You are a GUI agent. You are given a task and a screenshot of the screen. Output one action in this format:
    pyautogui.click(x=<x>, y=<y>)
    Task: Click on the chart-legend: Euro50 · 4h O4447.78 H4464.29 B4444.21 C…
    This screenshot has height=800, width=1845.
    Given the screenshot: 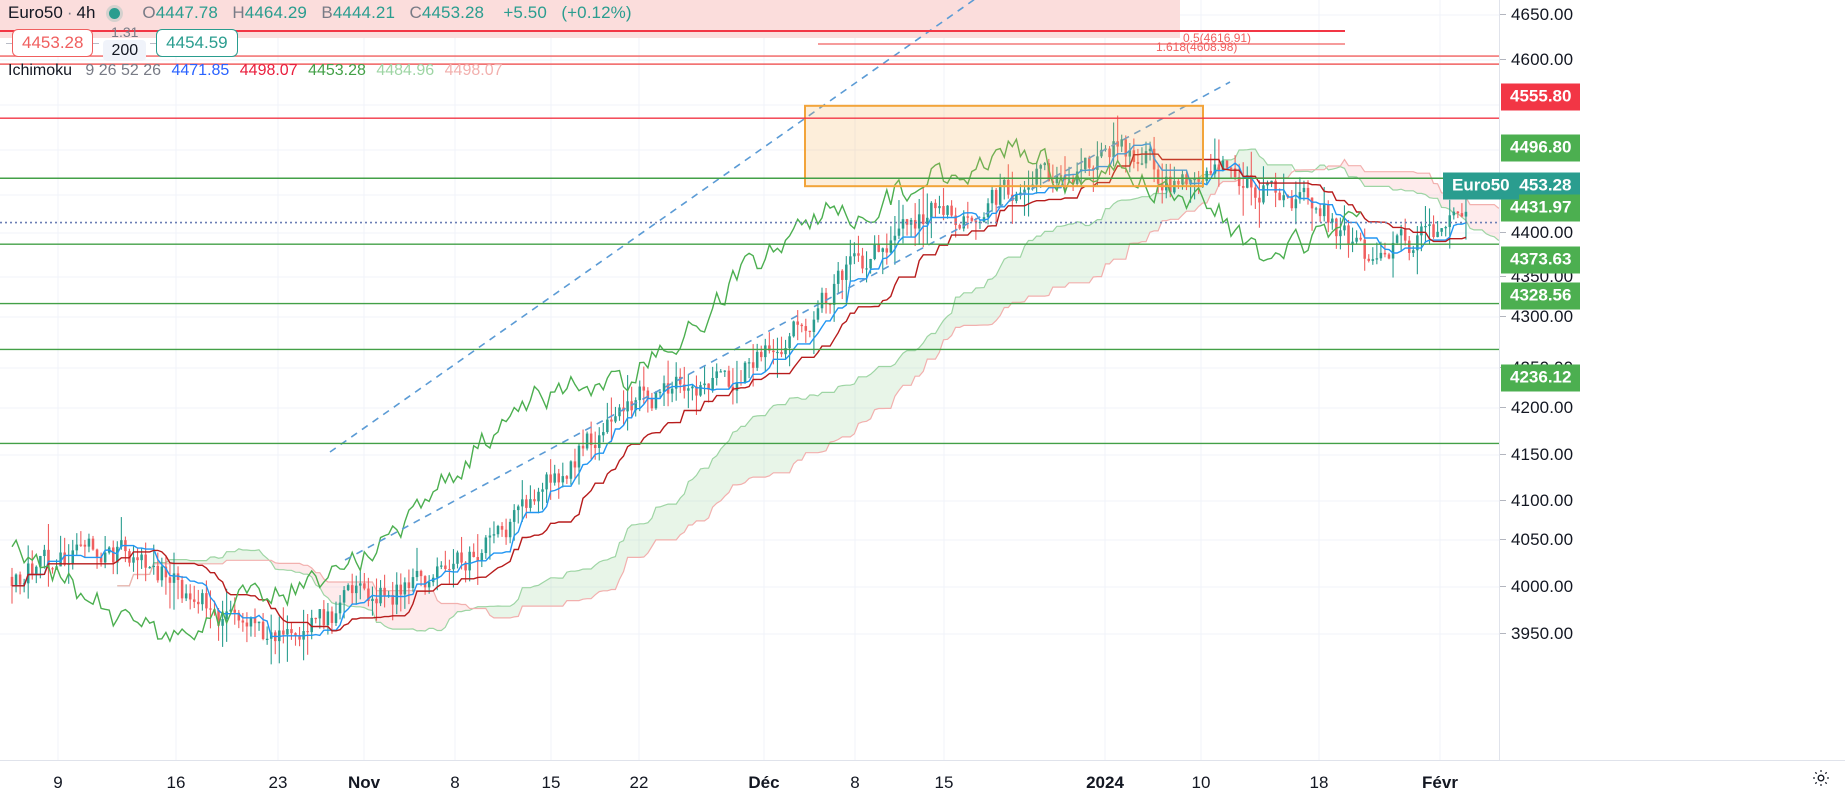 What is the action you would take?
    pyautogui.click(x=320, y=13)
    